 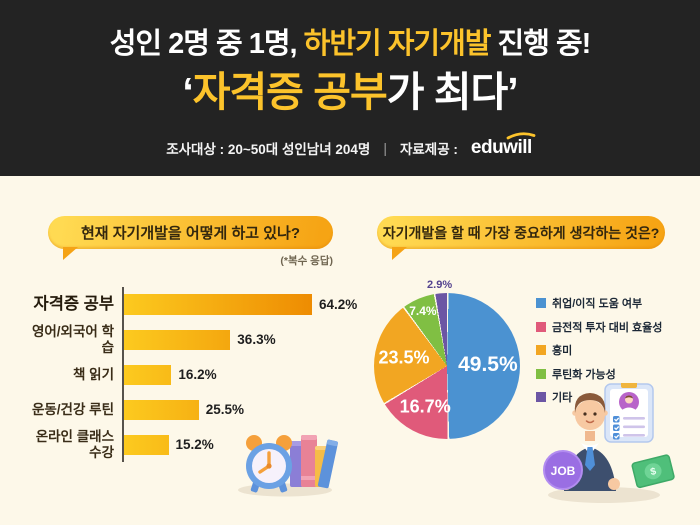 What do you see at coordinates (447, 366) in the screenshot?
I see `pie-circle` at bounding box center [447, 366].